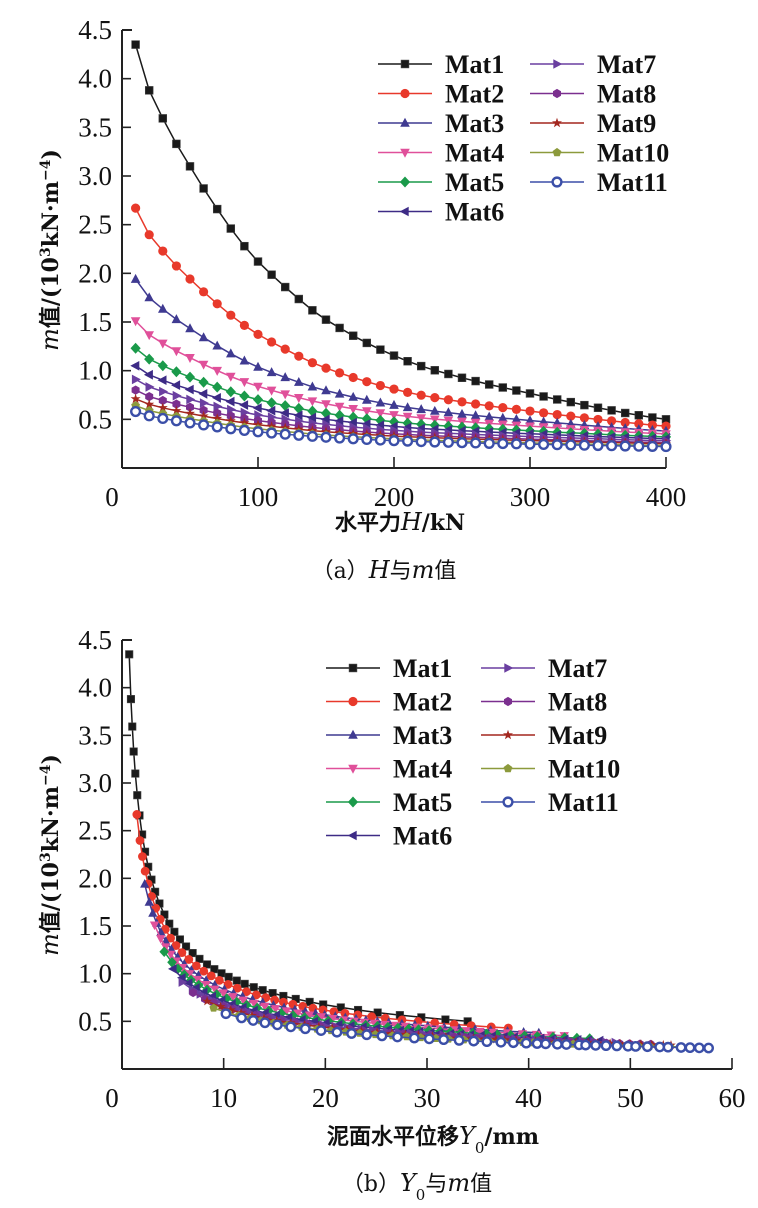 The height and width of the screenshot is (1208, 758). Describe the element at coordinates (112, 497) in the screenshot. I see `x-tick-label: 0` at that location.